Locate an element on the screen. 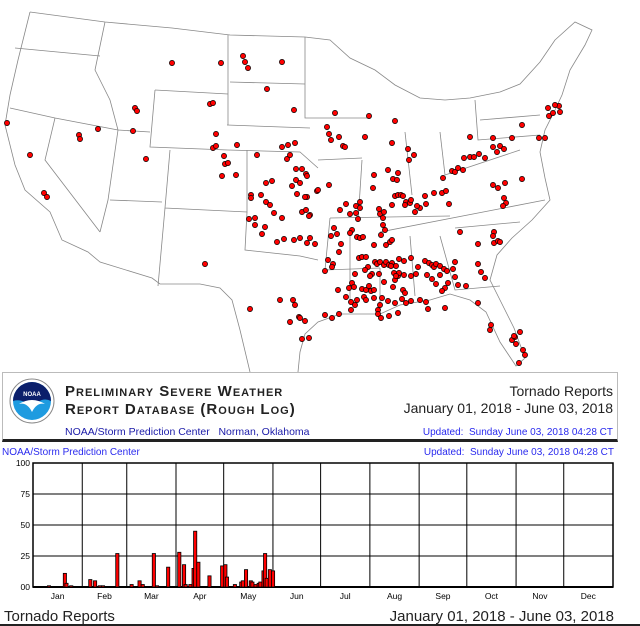 The width and height of the screenshot is (640, 626). month-label: Dec is located at coordinates (589, 596).